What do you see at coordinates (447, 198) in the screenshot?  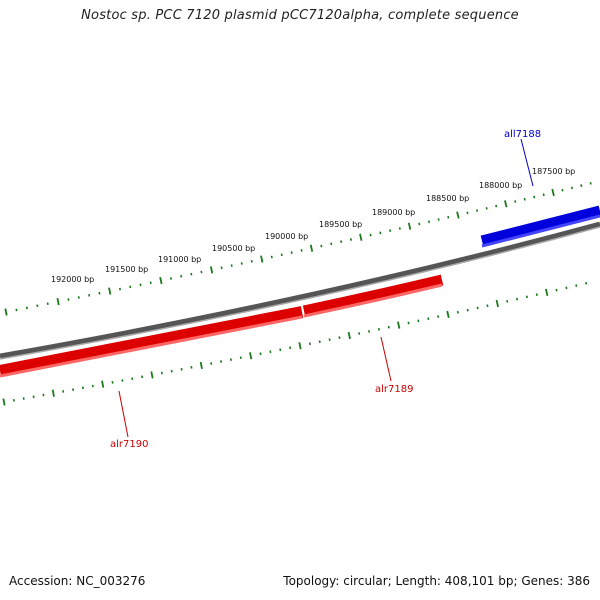 I see `scale-label: 188500 bp` at bounding box center [447, 198].